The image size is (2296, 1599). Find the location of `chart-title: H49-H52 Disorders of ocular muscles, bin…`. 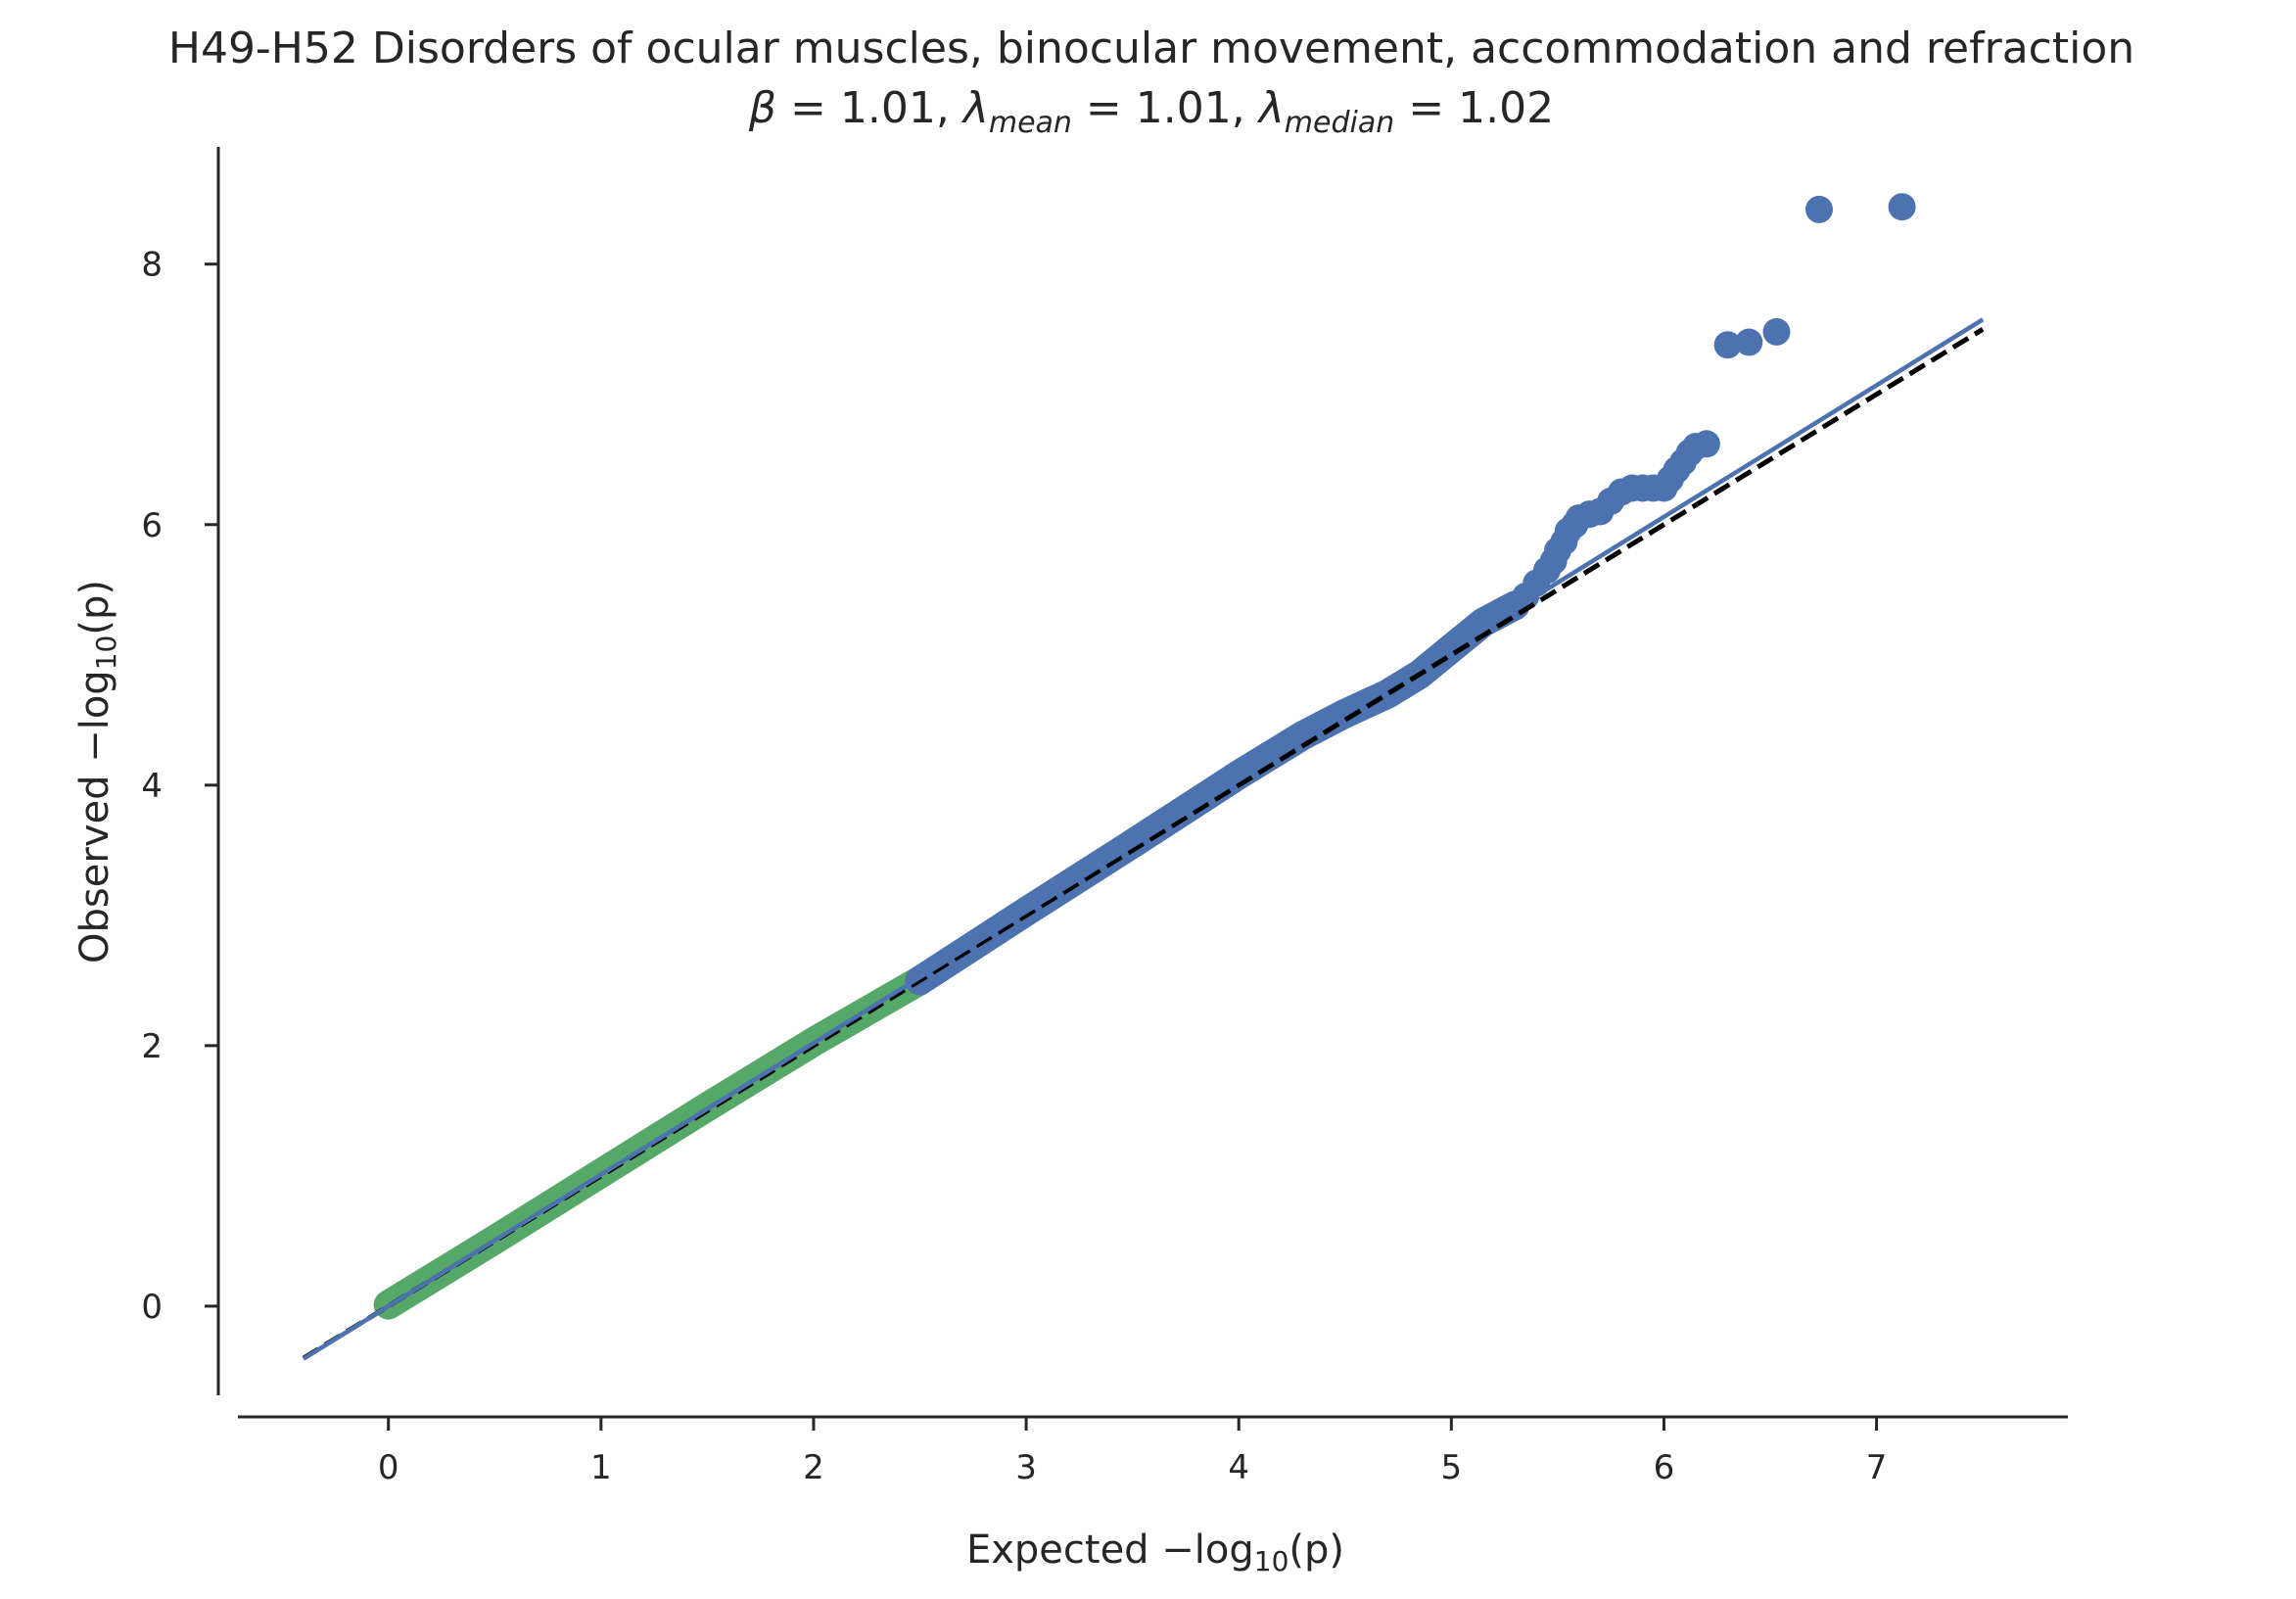

chart-title: H49-H52 Disorders of ocular muscles, bin… is located at coordinates (1151, 48).